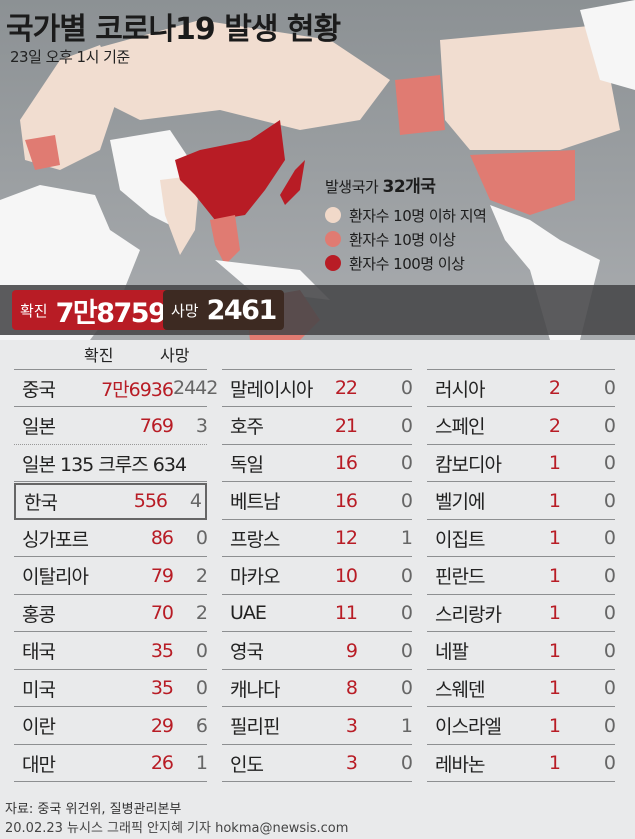 This screenshot has height=839, width=635. What do you see at coordinates (201, 725) in the screenshot?
I see `death-count: 6` at bounding box center [201, 725].